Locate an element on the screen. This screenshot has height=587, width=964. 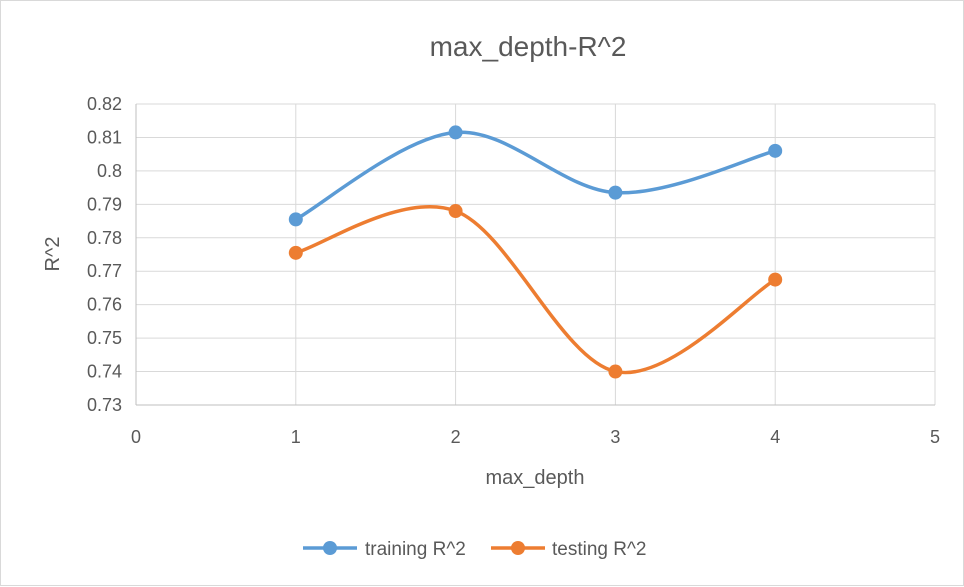
legend: training R^2 testing R^2 is located at coordinates (474, 549).